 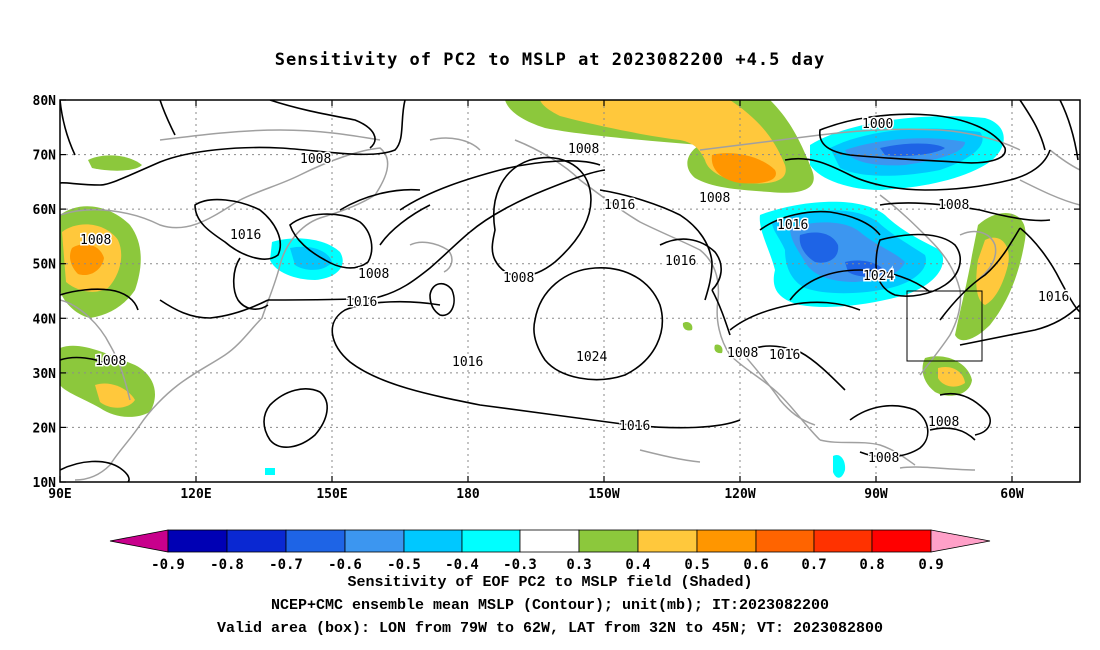 I want to click on valid-area-box, so click(x=944, y=326).